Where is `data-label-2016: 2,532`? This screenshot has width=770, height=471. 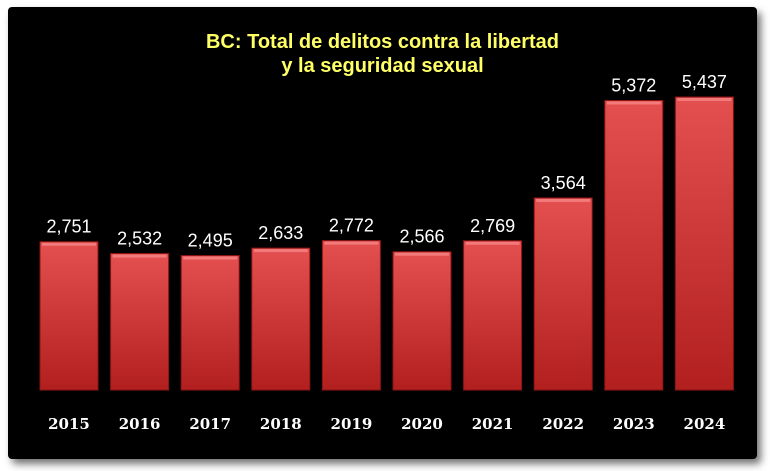
data-label-2016: 2,532 is located at coordinates (139, 239).